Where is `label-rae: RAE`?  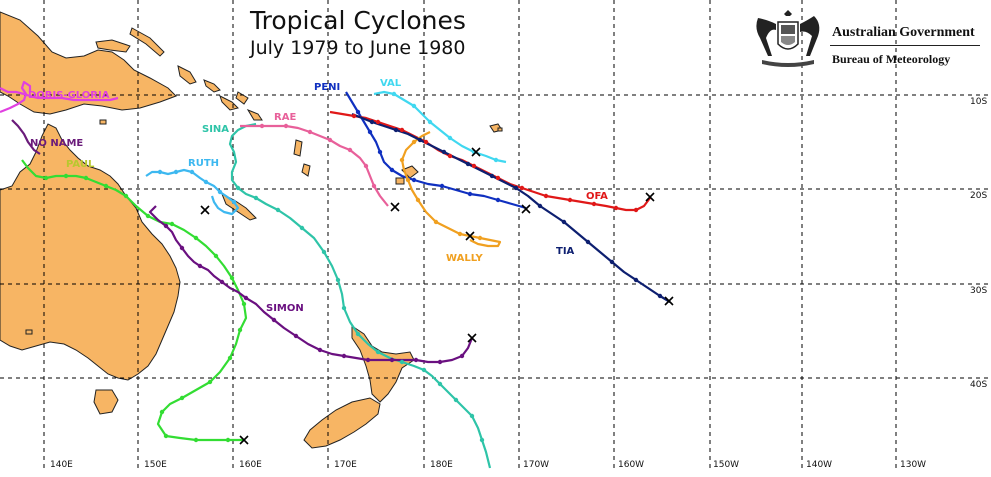 label-rae: RAE is located at coordinates (285, 117).